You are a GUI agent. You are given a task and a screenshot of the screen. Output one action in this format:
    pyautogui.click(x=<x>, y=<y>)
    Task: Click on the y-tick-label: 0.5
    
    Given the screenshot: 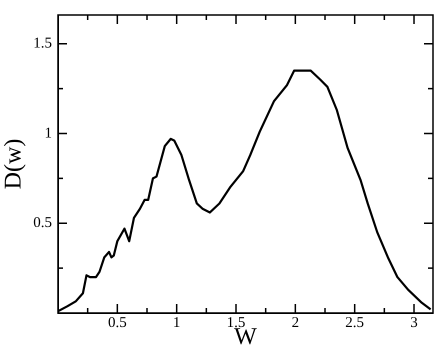 What is the action you would take?
    pyautogui.click(x=42, y=223)
    